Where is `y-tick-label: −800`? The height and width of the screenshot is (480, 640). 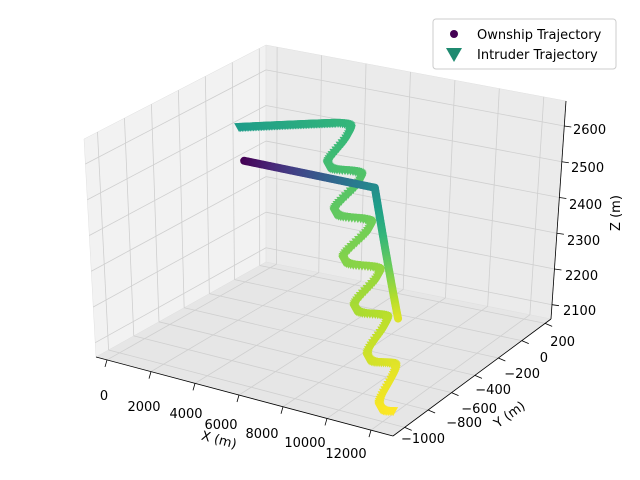 y-tick-label: −800 is located at coordinates (464, 423).